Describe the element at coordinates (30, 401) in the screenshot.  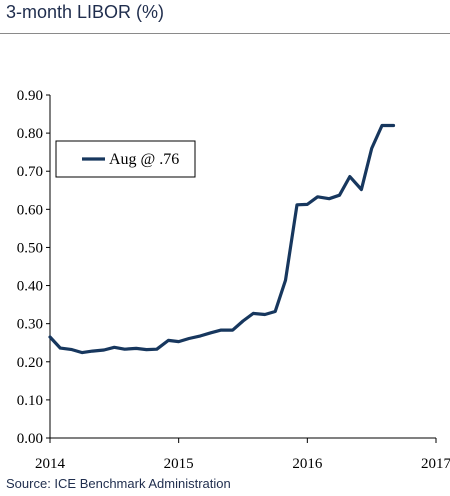
I see `y-tick-label: 0.10` at that location.